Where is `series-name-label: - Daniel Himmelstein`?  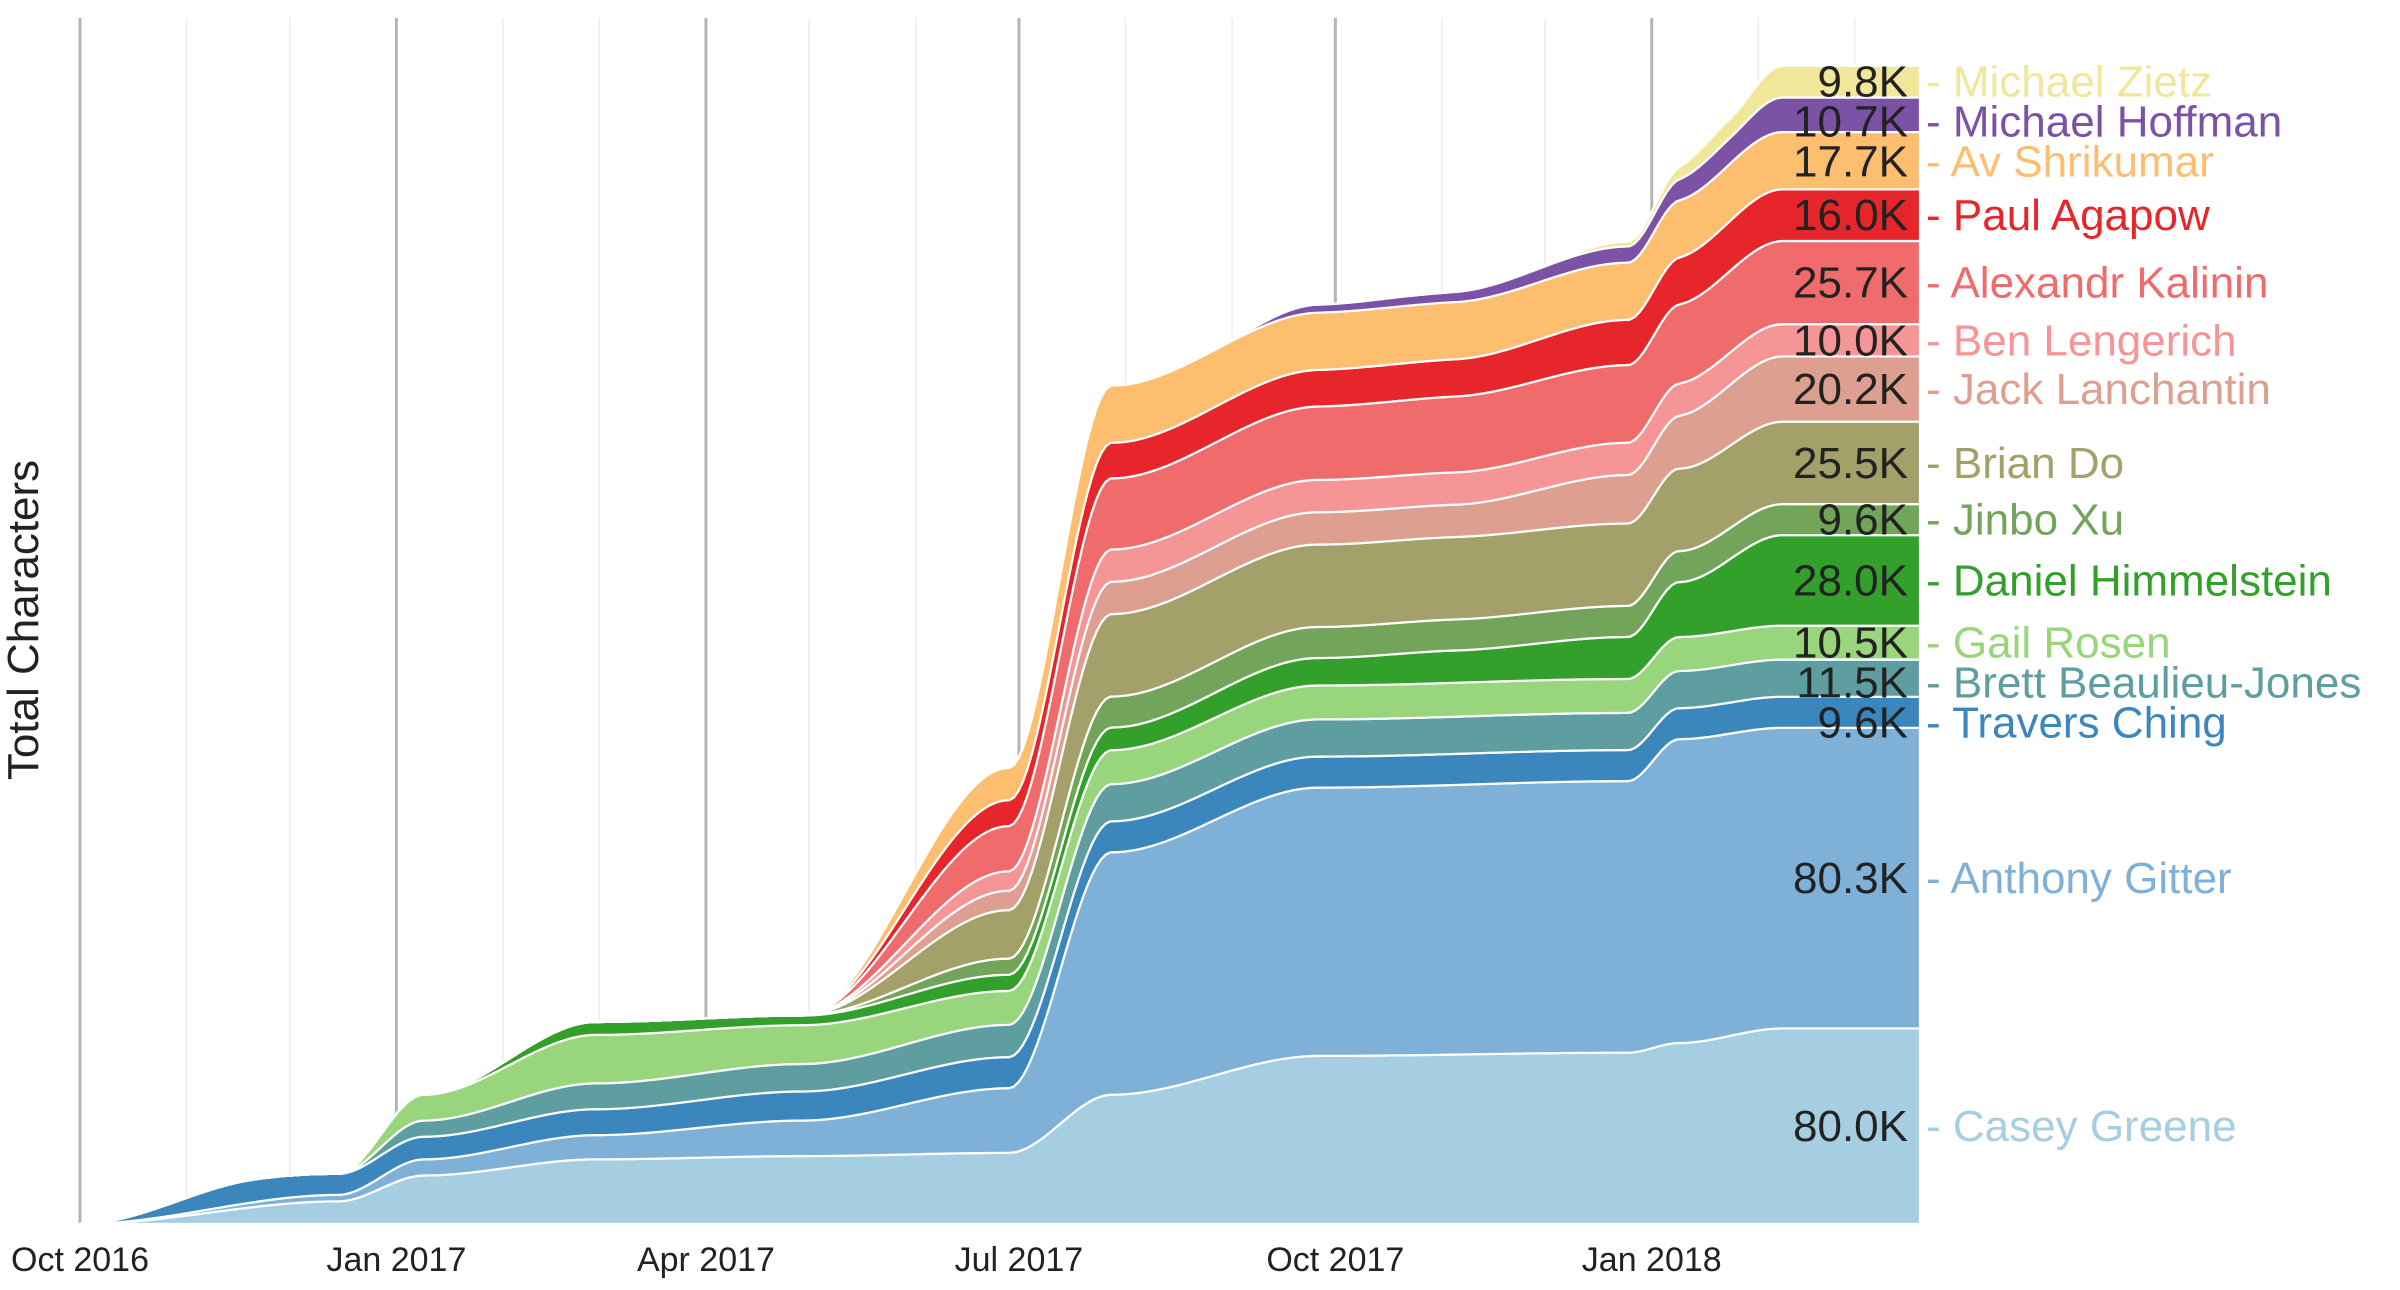
series-name-label: - Daniel Himmelstein is located at coordinates (2129, 580).